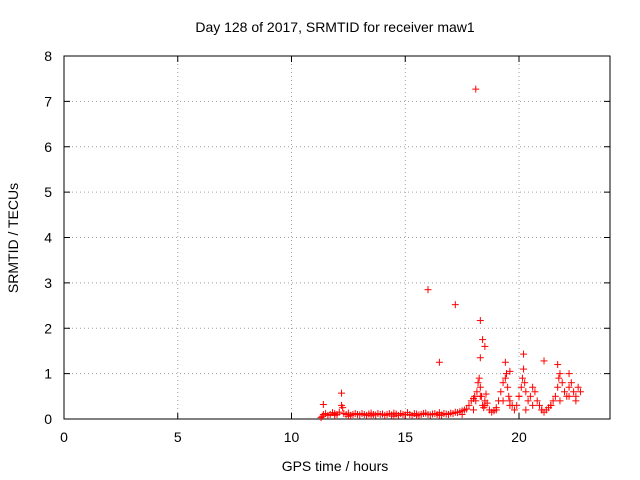 This screenshot has height=480, width=640. What do you see at coordinates (48, 238) in the screenshot?
I see `y-tick-label: 4` at bounding box center [48, 238].